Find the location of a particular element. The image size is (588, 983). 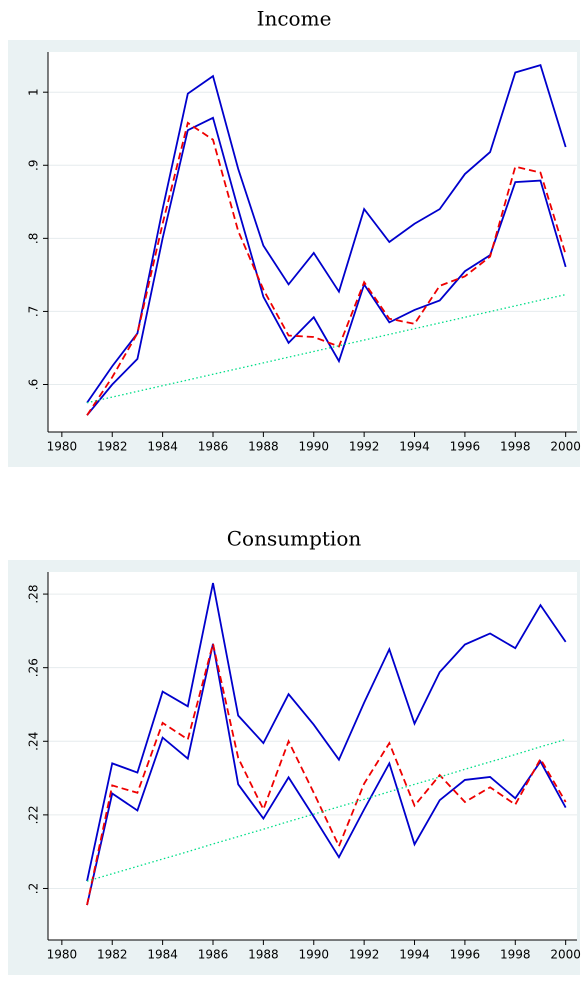

chart-title: Consumption is located at coordinates (294, 539).